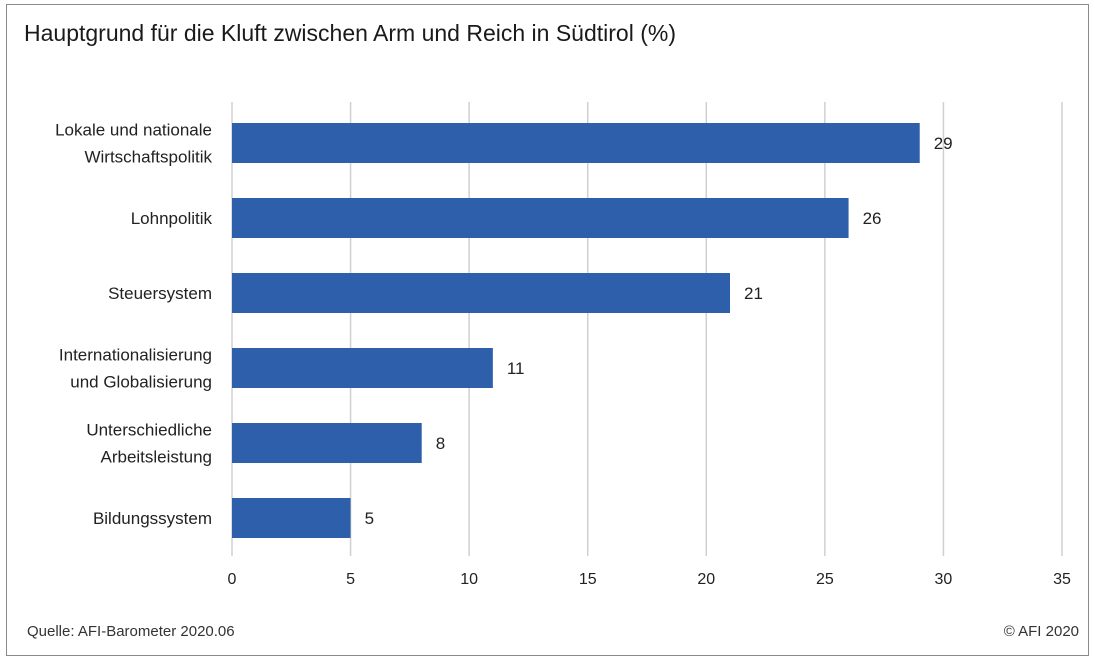 Image resolution: width=1095 pixels, height=660 pixels. What do you see at coordinates (943, 143) in the screenshot?
I see `data-label: 29` at bounding box center [943, 143].